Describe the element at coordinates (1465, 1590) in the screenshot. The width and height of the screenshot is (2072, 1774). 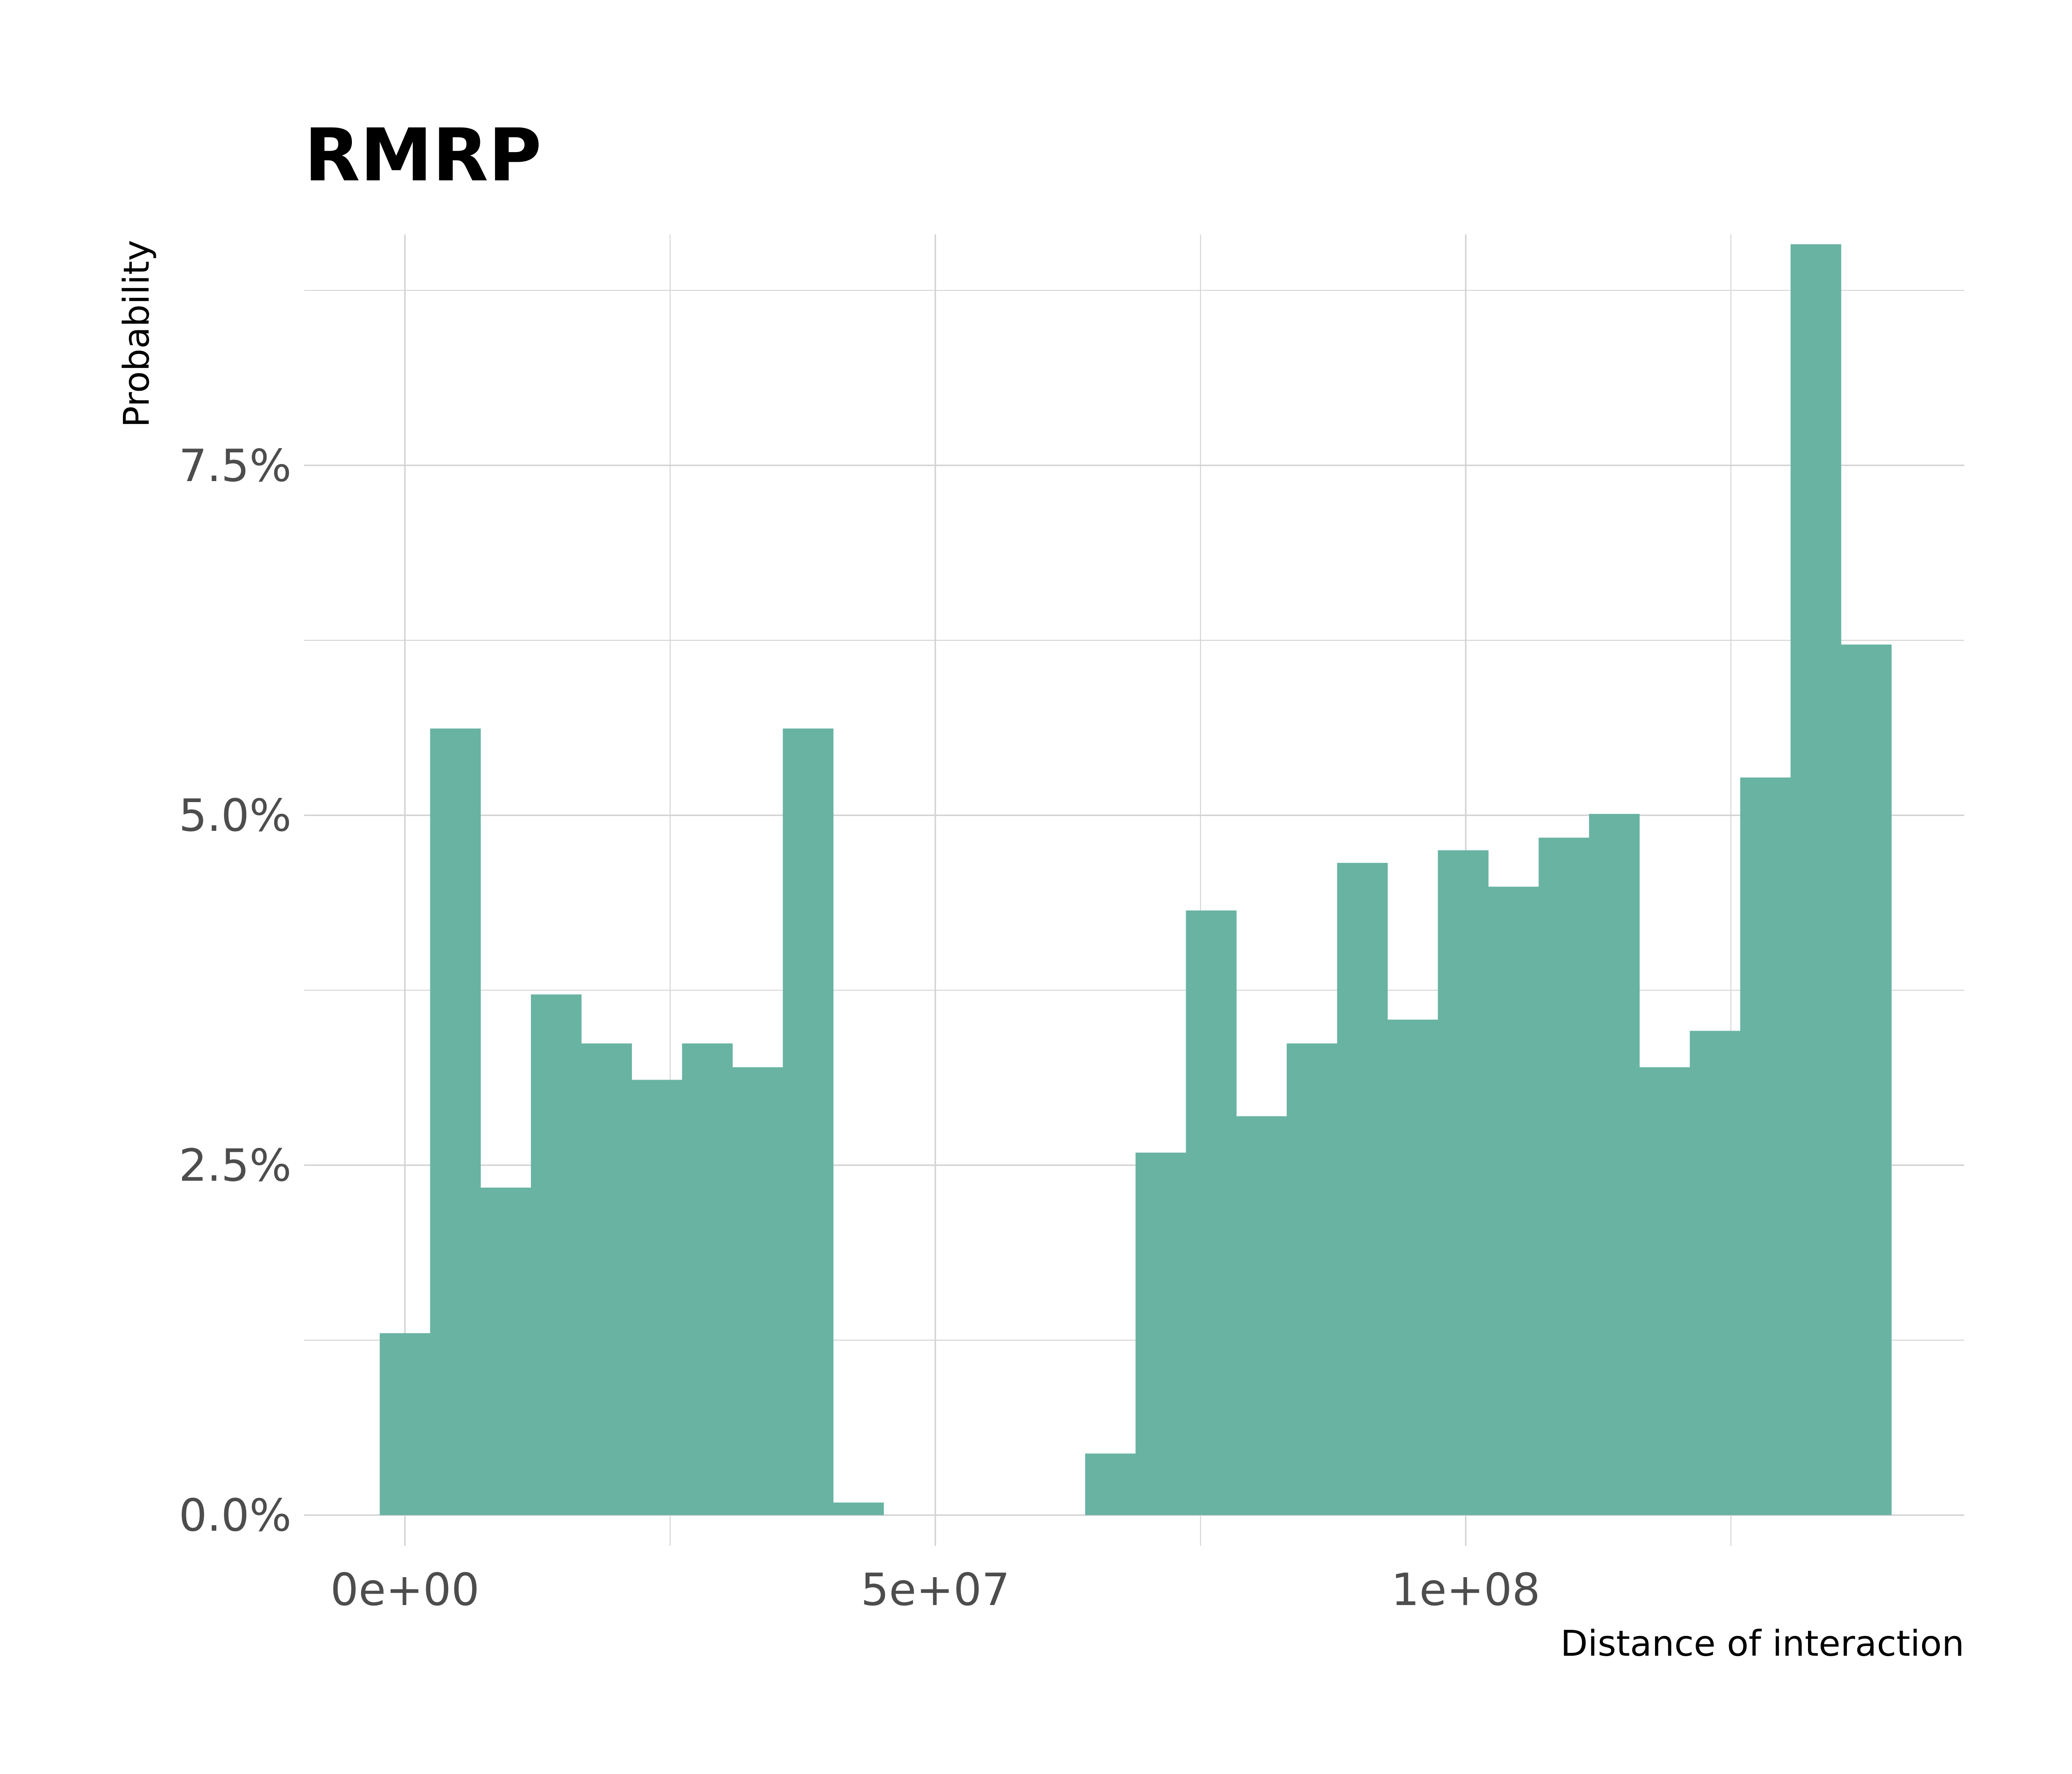
I see `x-tick-label: 1e+08` at that location.